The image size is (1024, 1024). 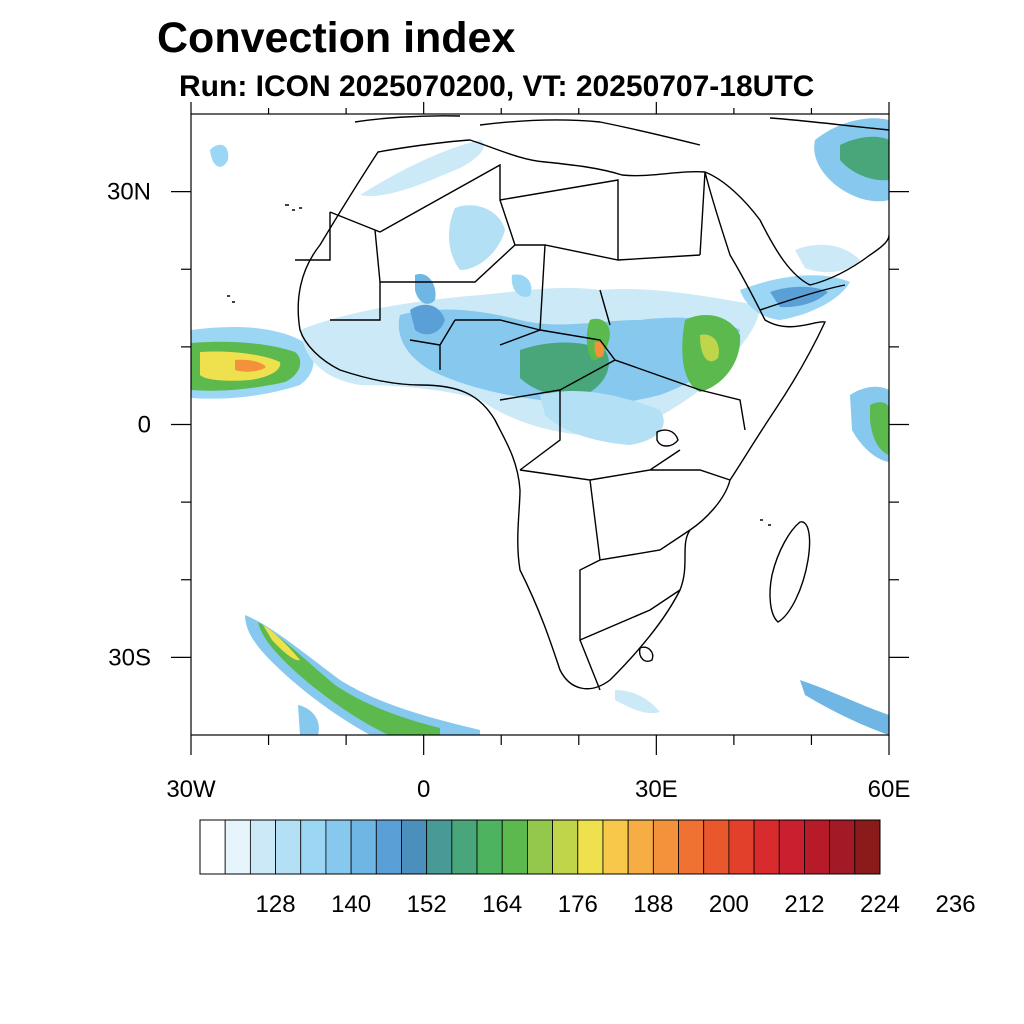 I want to click on field-med-streak, so click(x=422, y=168).